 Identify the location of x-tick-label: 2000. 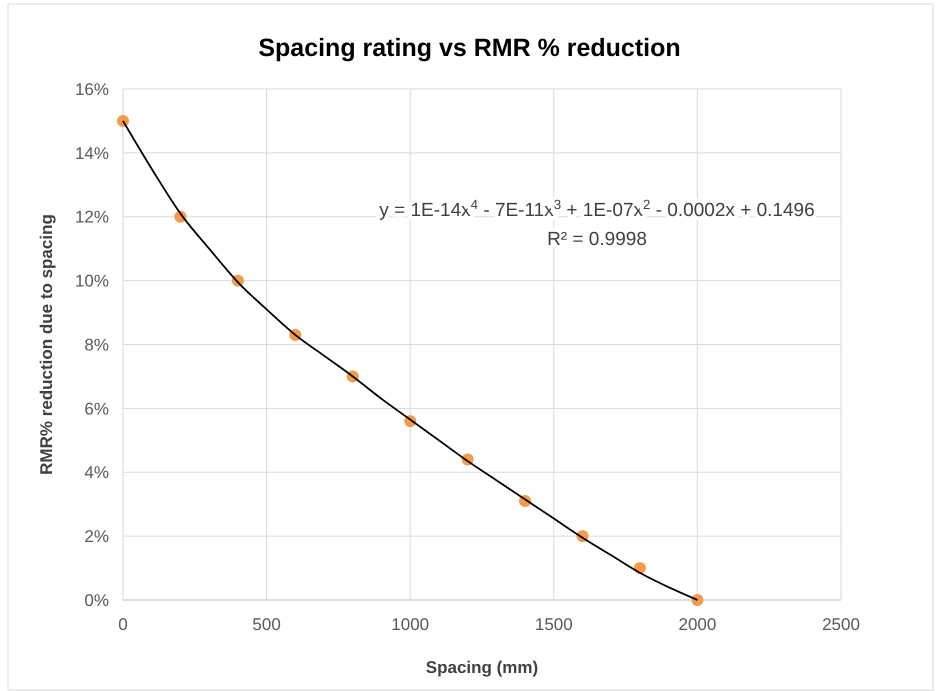
(697, 624).